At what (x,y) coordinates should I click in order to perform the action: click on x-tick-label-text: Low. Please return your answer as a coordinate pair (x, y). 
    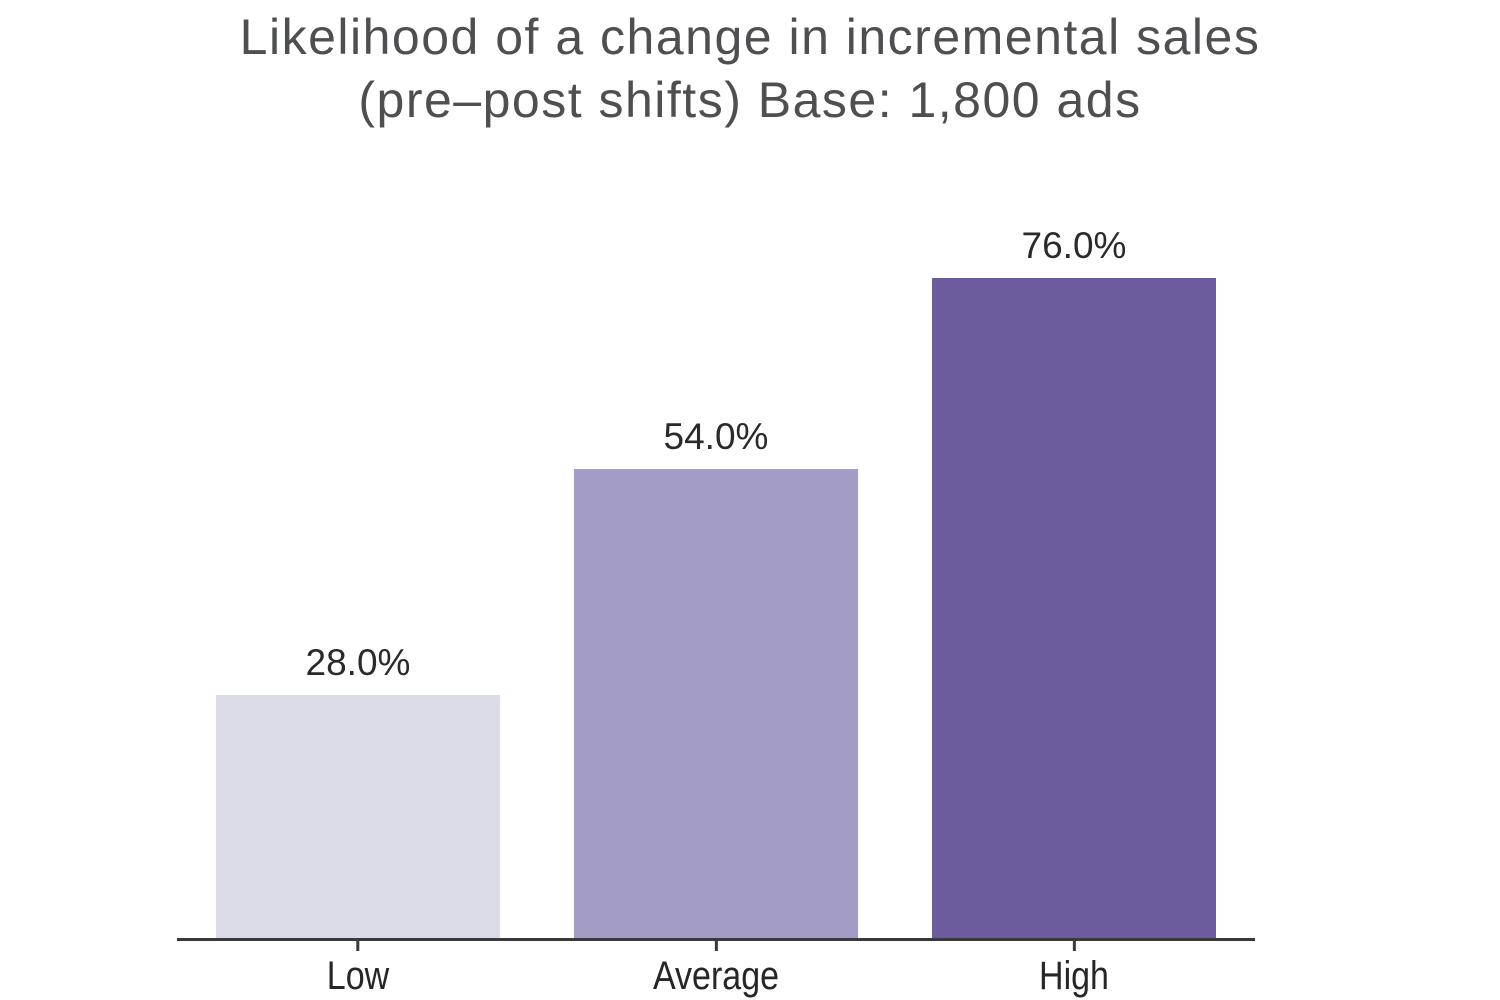
    Looking at the image, I should click on (358, 976).